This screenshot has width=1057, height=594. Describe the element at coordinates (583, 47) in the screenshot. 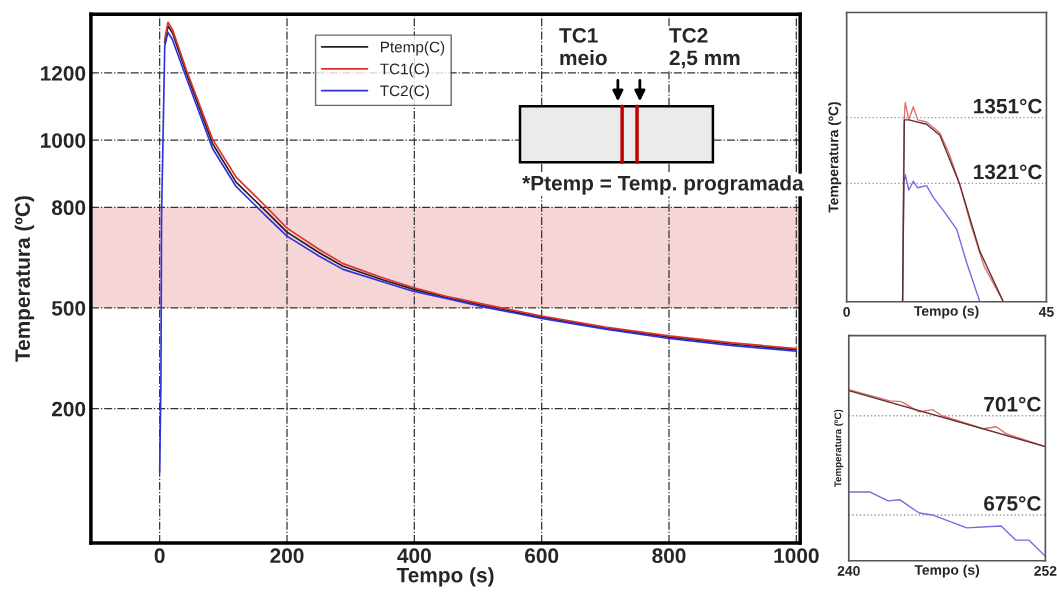

I see `annotation: TC1 meio` at that location.